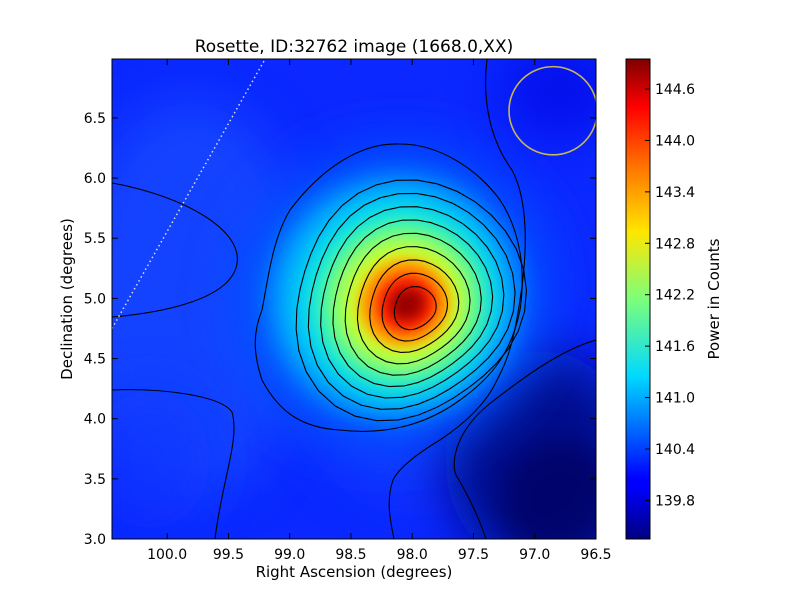  I want to click on y-tick-label: 3.0, so click(95, 540).